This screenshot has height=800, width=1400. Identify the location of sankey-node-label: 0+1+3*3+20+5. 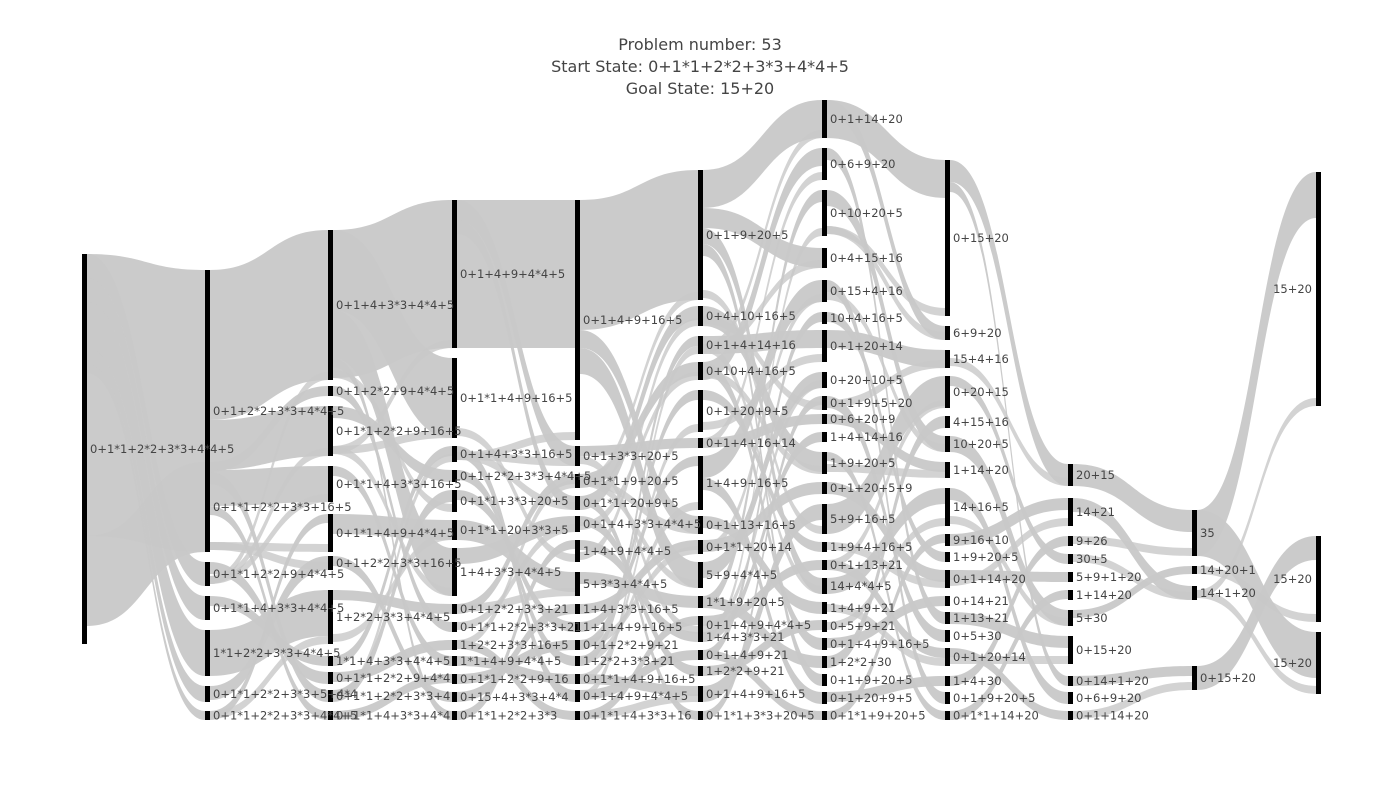
(631, 456).